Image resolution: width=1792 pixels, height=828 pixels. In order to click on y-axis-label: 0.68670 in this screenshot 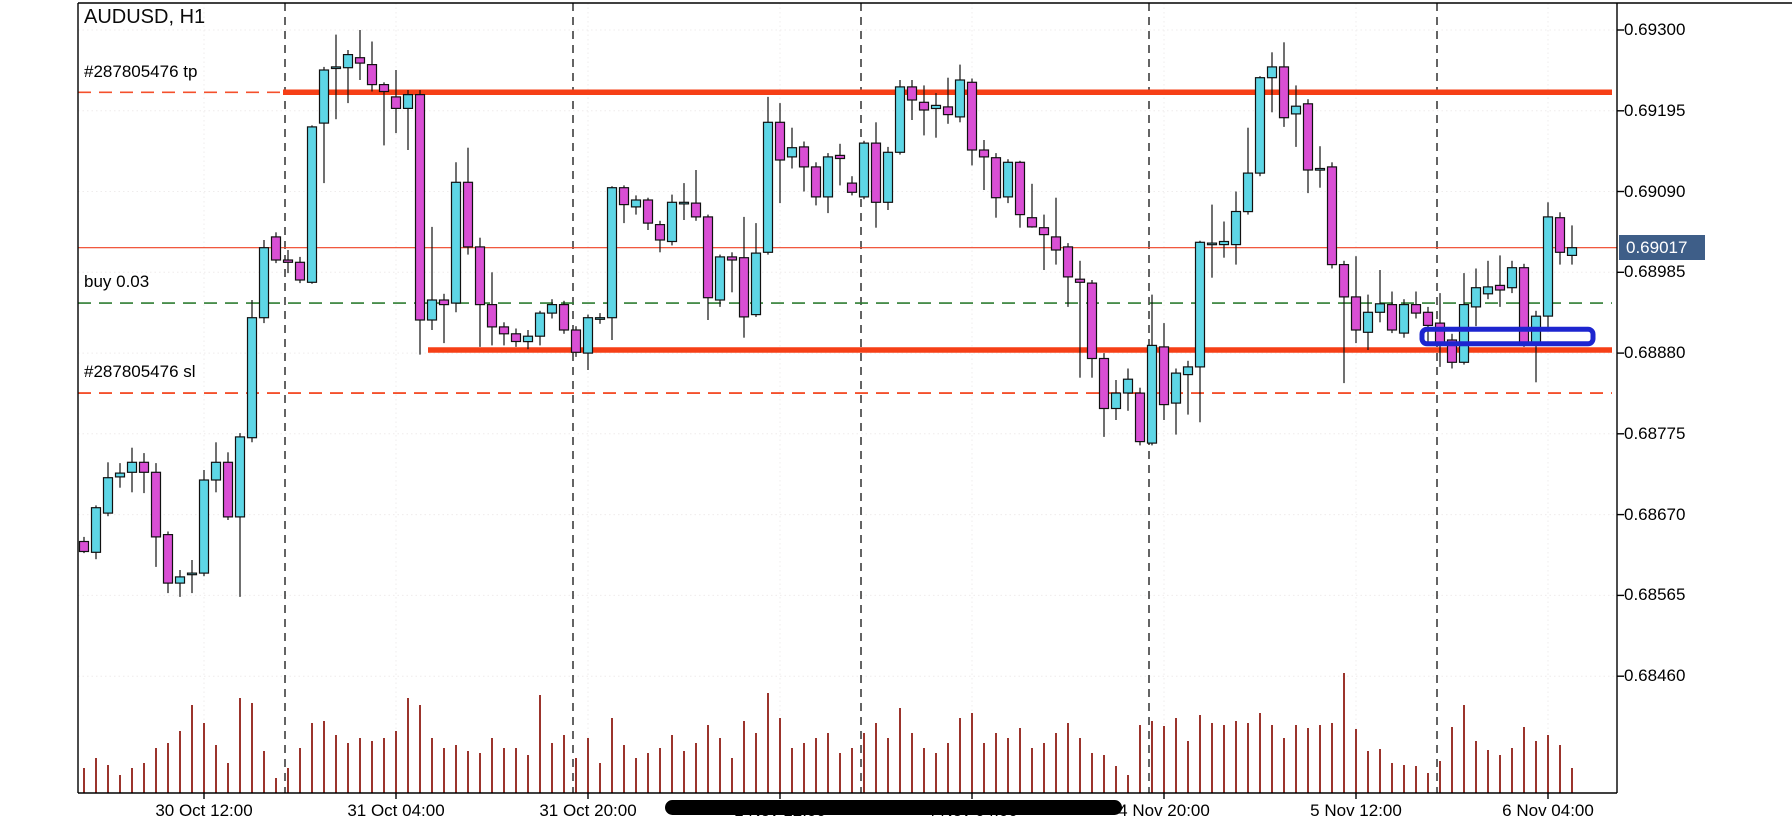, I will do `click(1655, 514)`.